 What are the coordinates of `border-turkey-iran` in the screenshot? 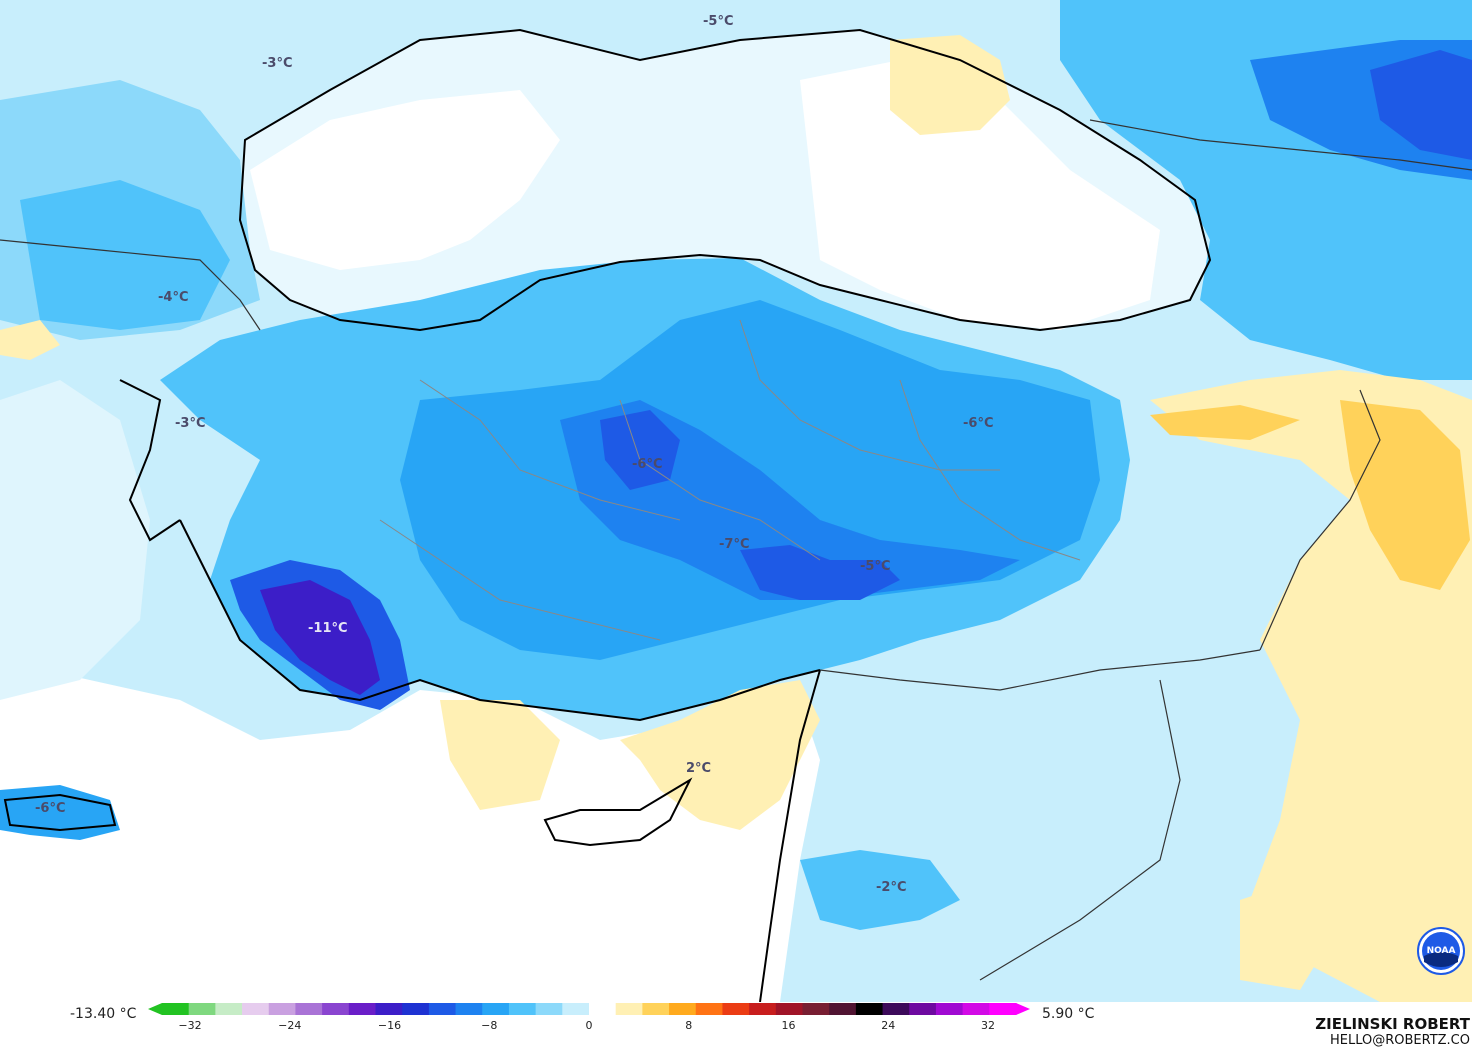 It's located at (1320, 520).